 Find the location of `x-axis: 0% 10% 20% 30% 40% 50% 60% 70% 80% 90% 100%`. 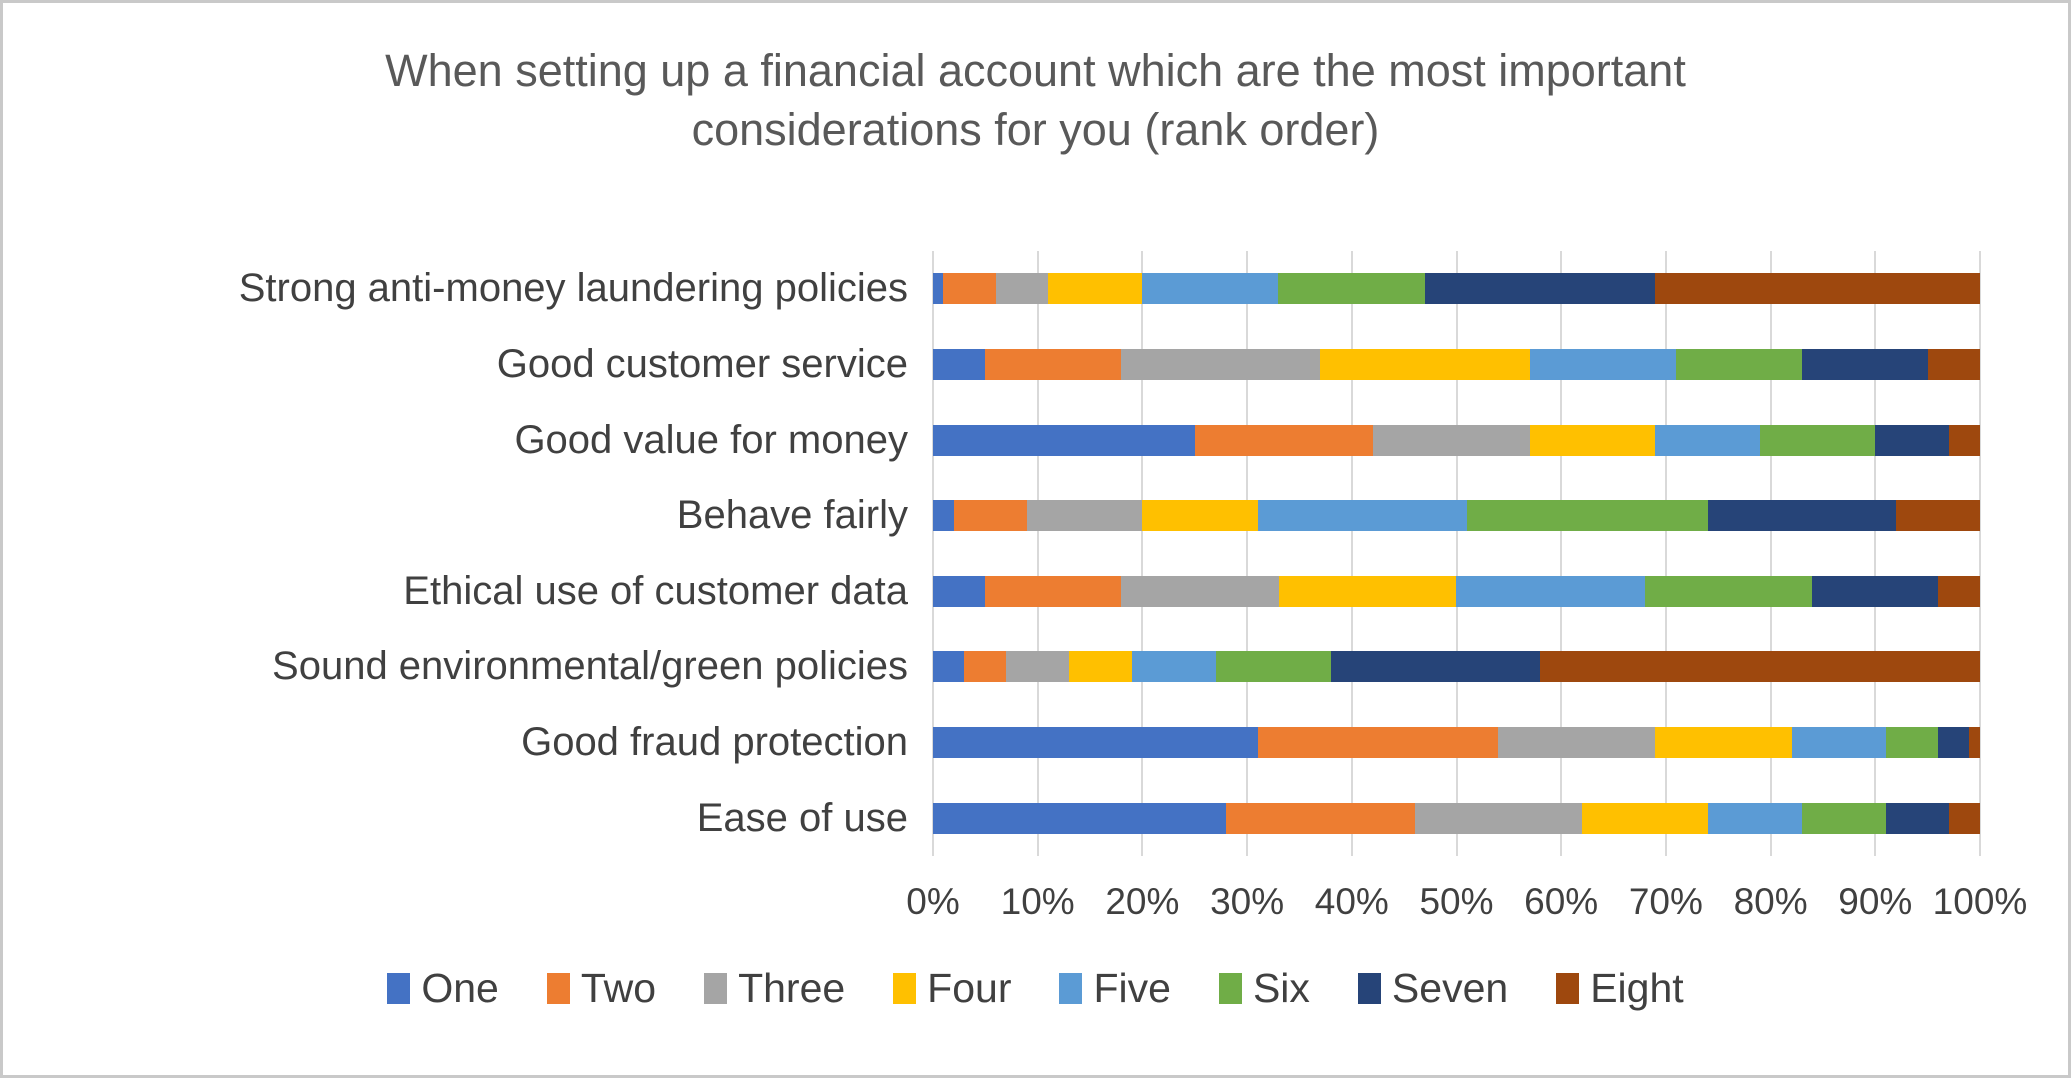

x-axis: 0% 10% 20% 30% 40% 50% 60% 70% 80% 90% 100% is located at coordinates (1466, 906).